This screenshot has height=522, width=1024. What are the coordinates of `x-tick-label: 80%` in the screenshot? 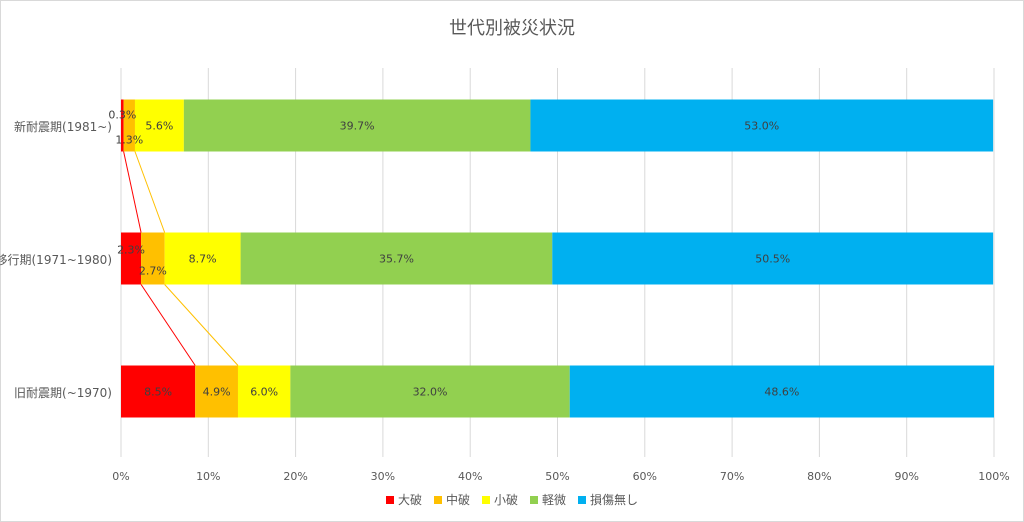 It's located at (819, 476).